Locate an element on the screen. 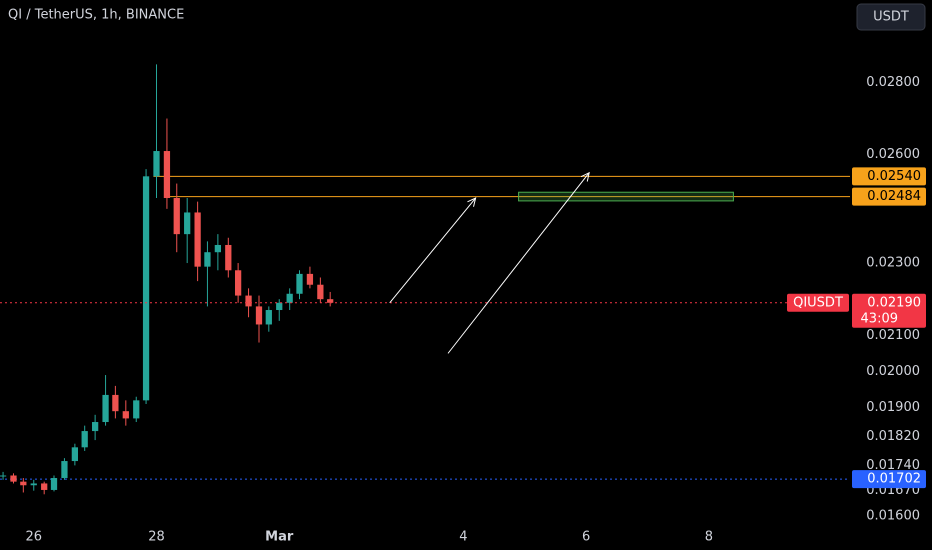 This screenshot has height=550, width=932. x-tick-label: 4 is located at coordinates (463, 537).